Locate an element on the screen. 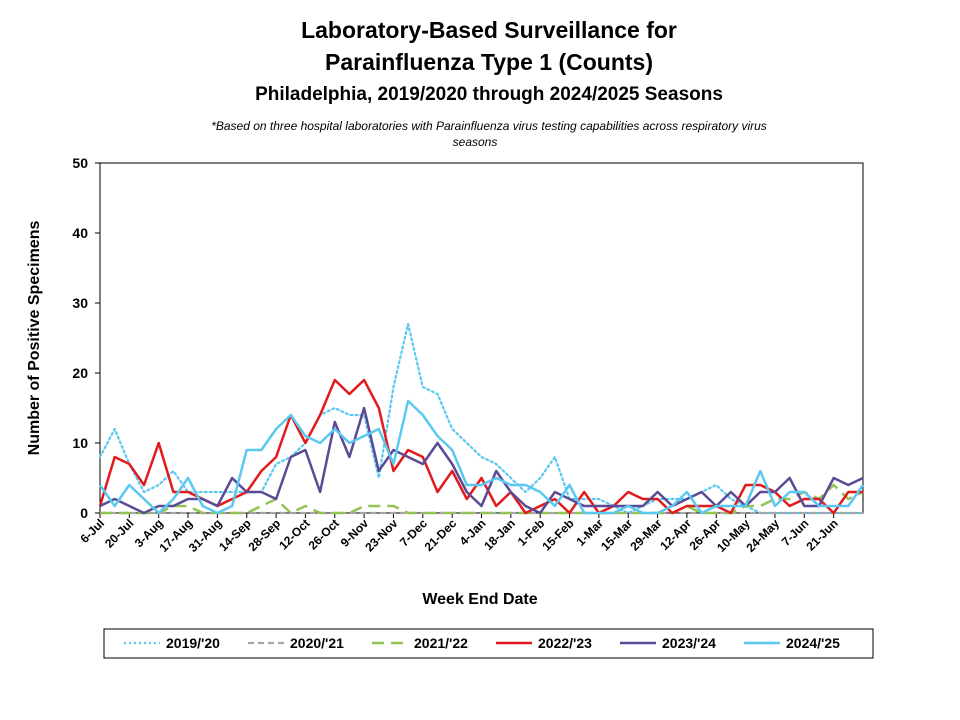 The image size is (960, 720). y-tick-label: 10 is located at coordinates (80, 443).